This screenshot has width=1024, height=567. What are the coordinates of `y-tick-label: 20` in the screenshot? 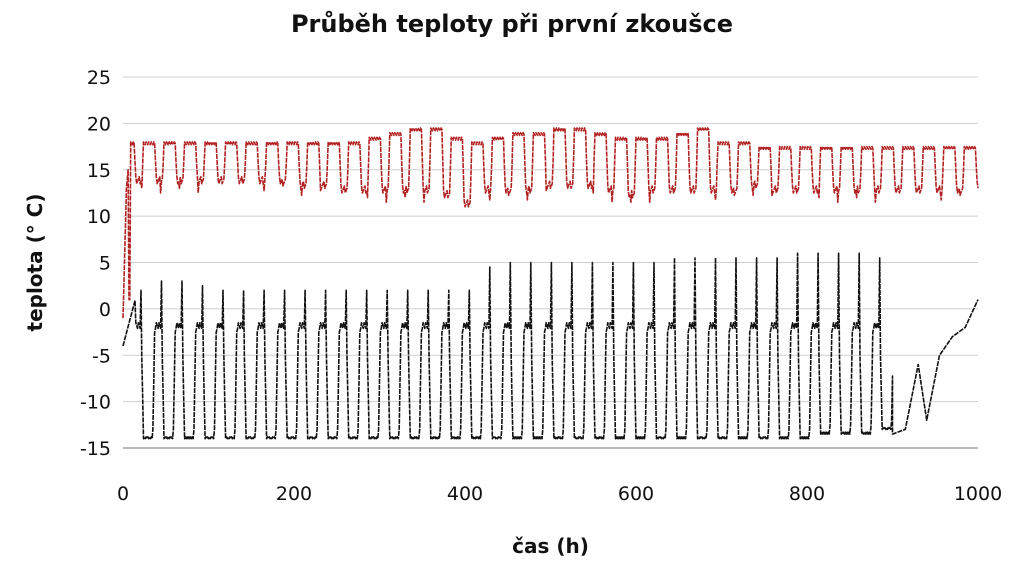 It's located at (99, 124).